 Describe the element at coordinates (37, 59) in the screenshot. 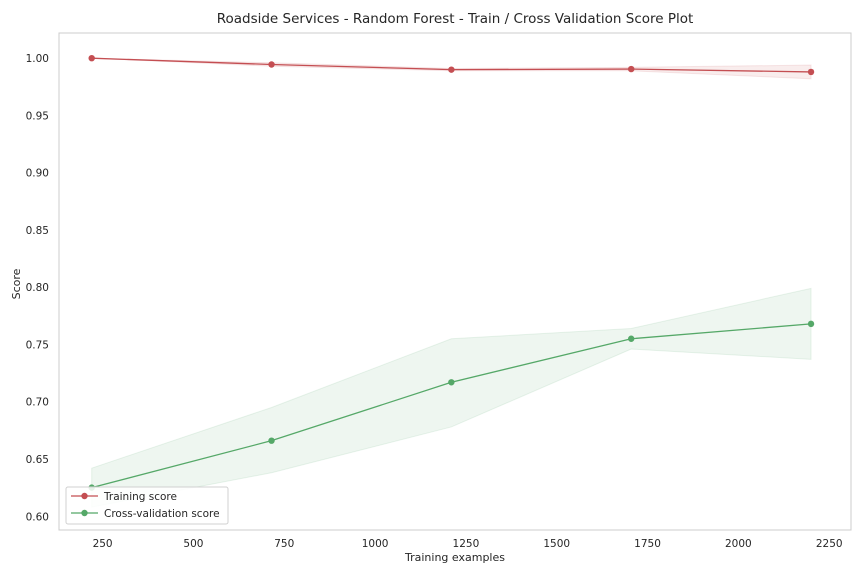

I see `y-tick-label: 1.00` at that location.